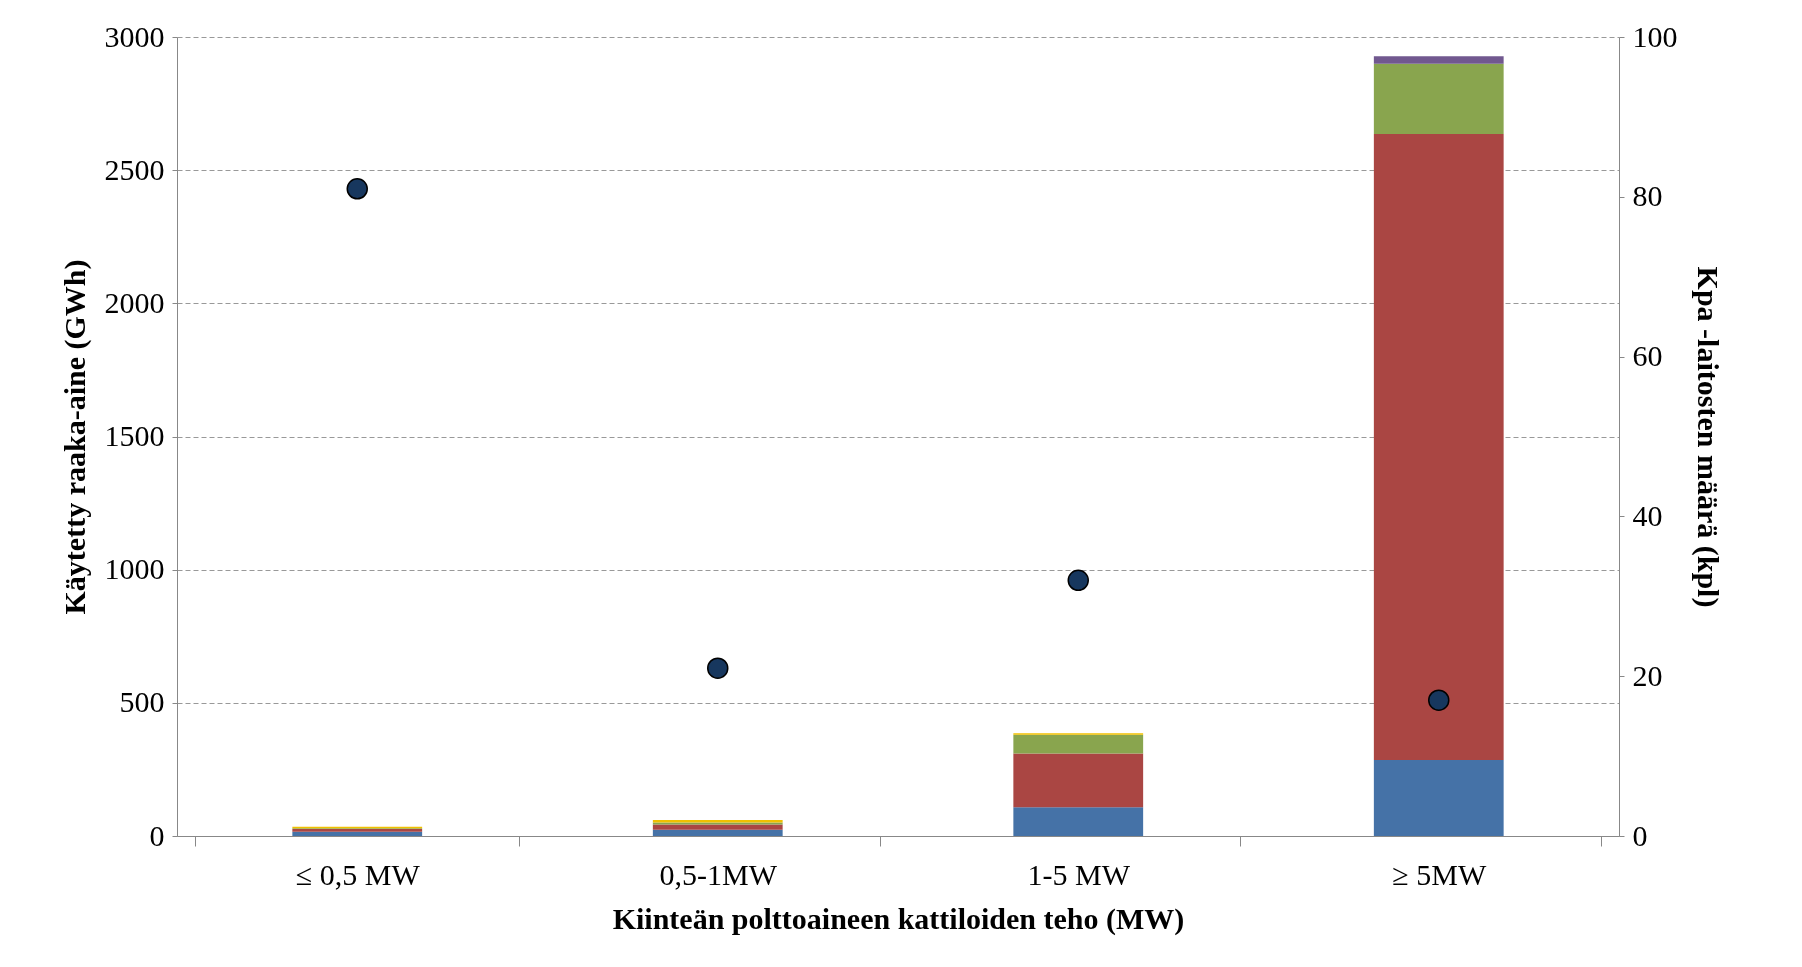  I want to click on x-tick-label: 1-5 MW, so click(1079, 874).